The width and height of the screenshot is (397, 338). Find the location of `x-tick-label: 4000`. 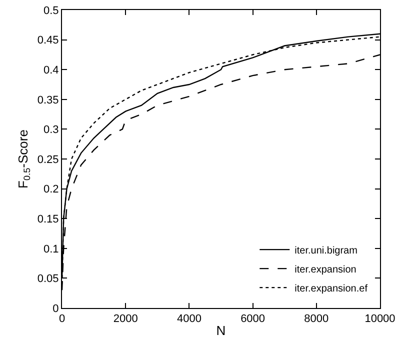

x-tick-label: 4000 is located at coordinates (189, 319).